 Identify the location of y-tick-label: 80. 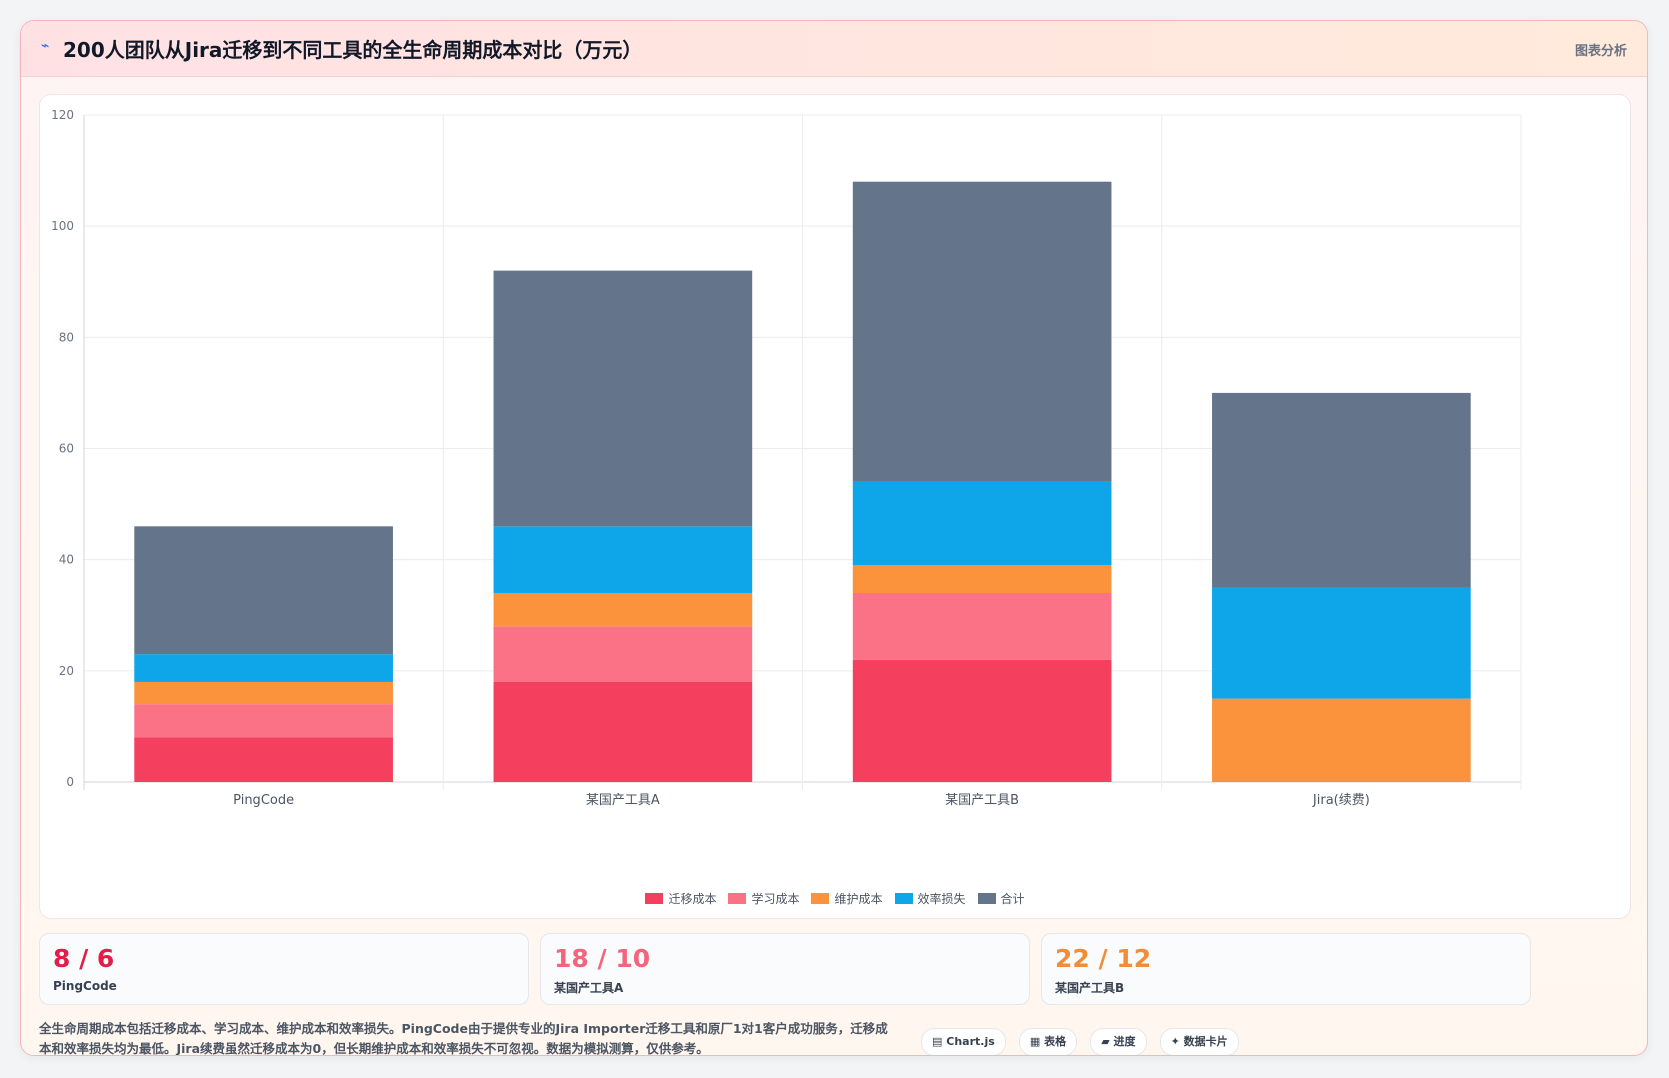
(66, 337).